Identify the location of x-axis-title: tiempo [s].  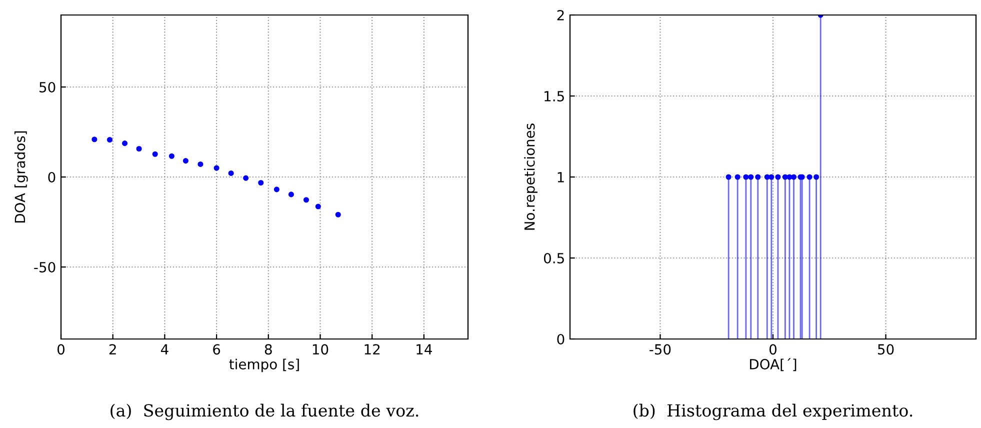
(264, 365).